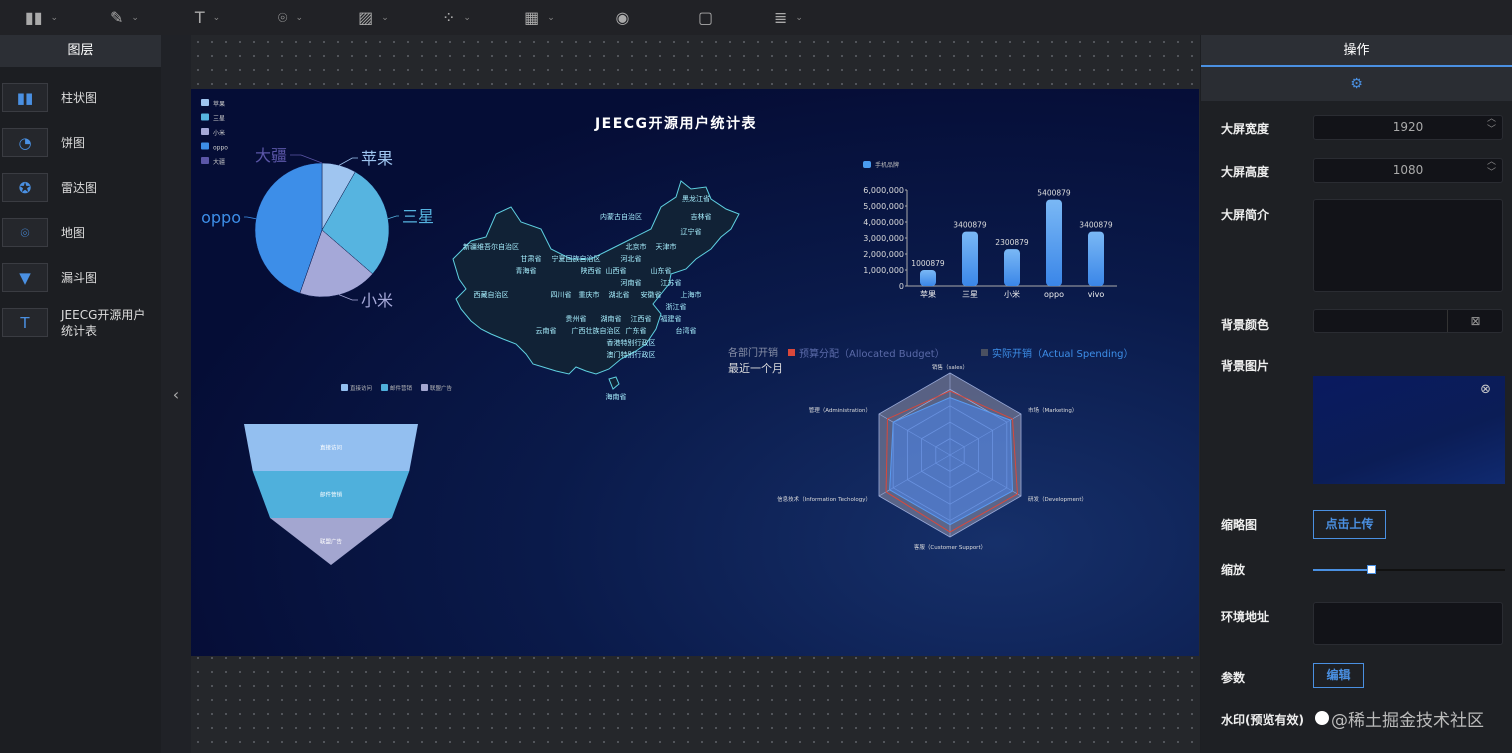  I want to click on image-icon: ▨, so click(366, 17).